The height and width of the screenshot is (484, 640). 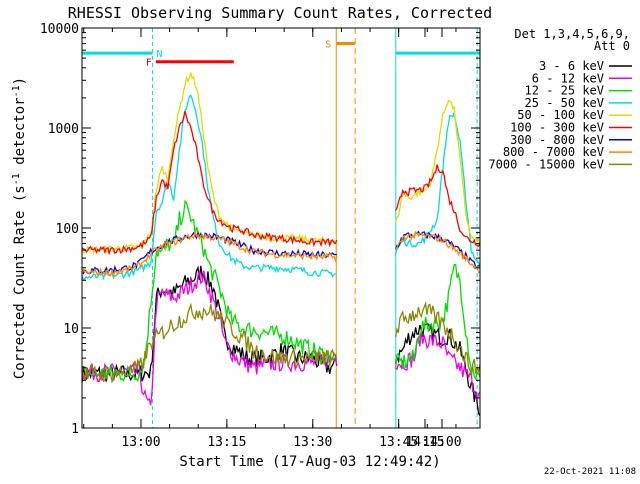 What do you see at coordinates (63, 129) in the screenshot?
I see `y-tick-label: 1000` at bounding box center [63, 129].